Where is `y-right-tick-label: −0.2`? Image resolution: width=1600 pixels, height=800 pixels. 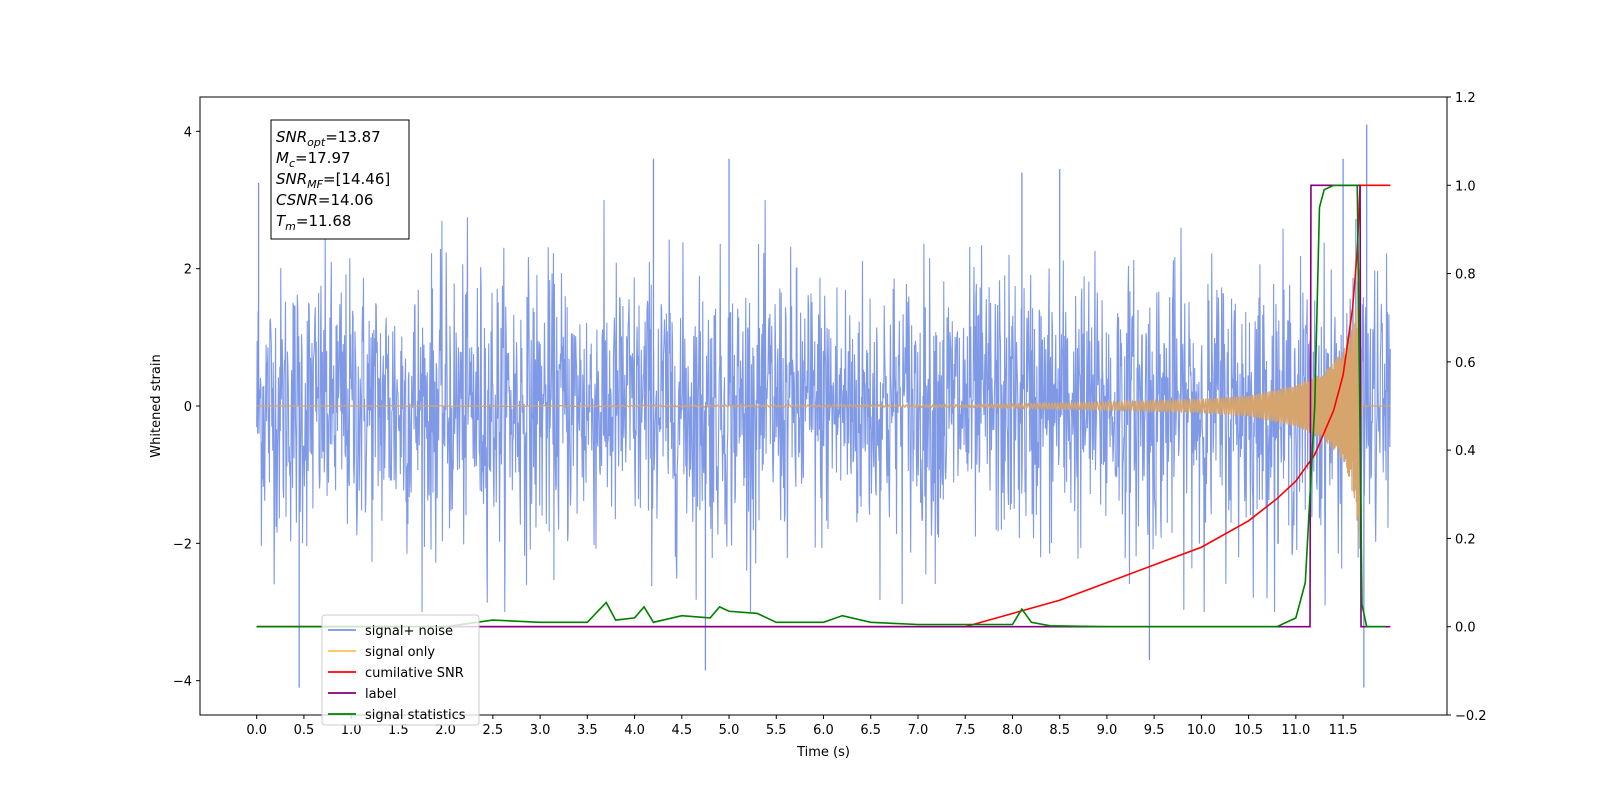 y-right-tick-label: −0.2 is located at coordinates (1471, 716).